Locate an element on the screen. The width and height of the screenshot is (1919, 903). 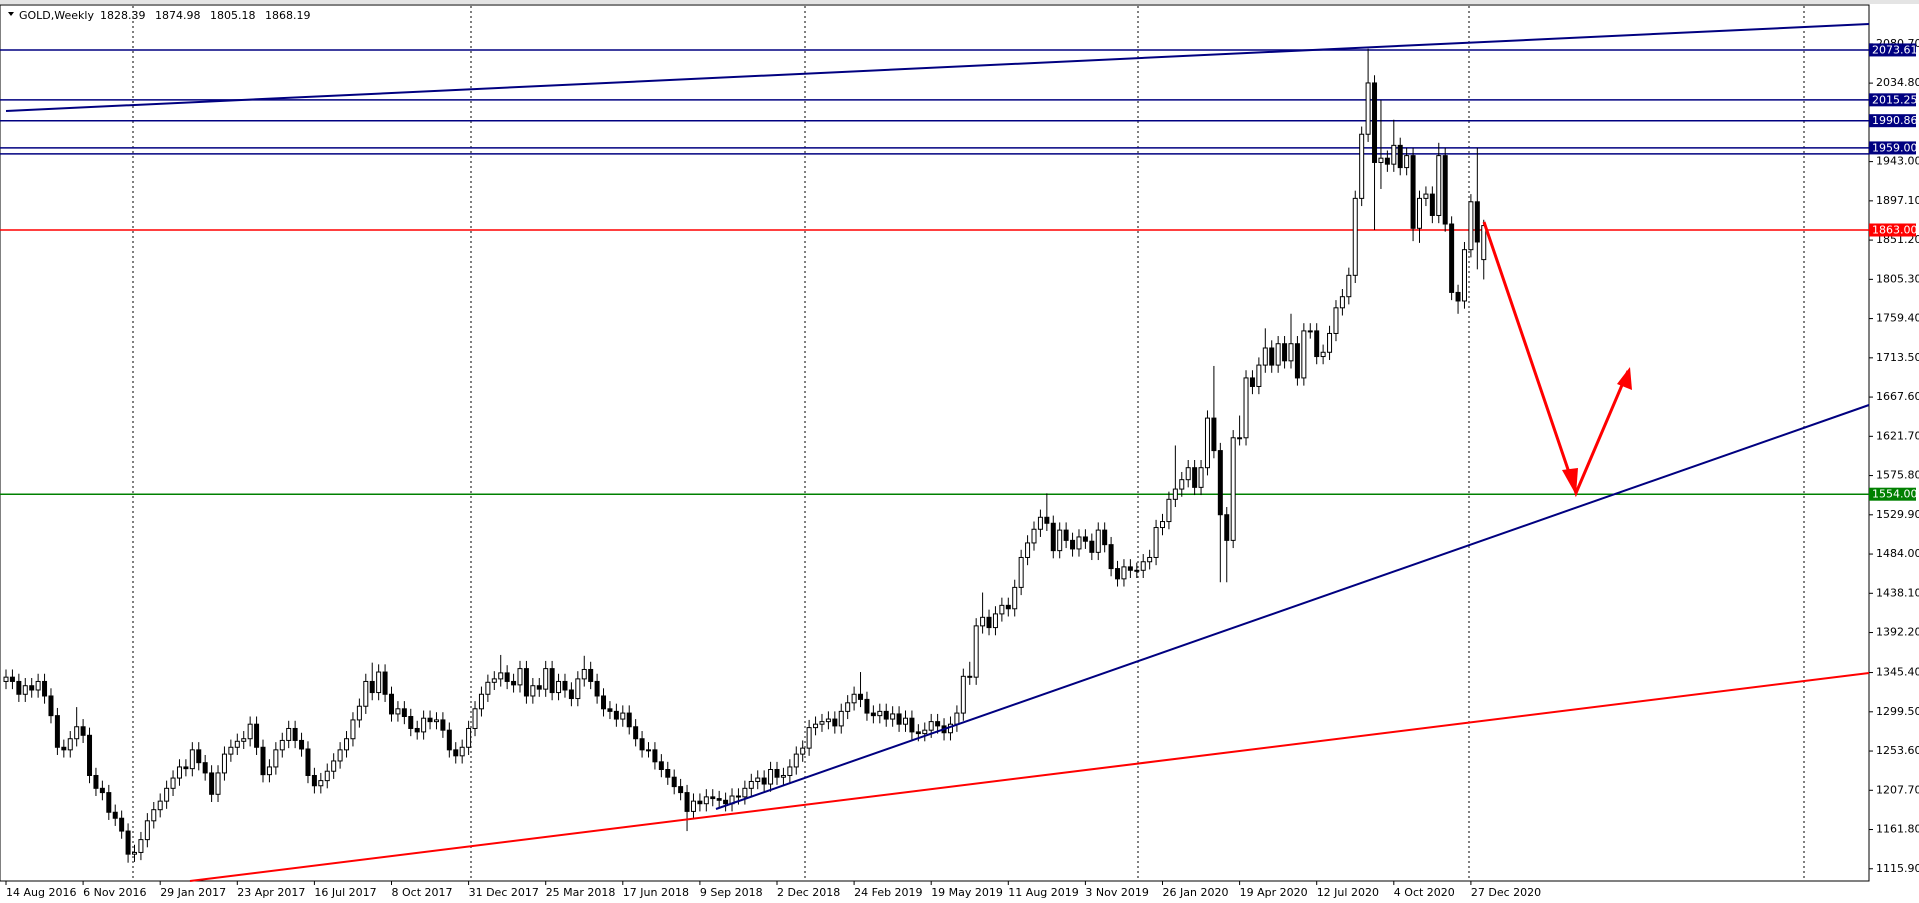
y-tick-label: 1484.00 is located at coordinates (1897, 553).